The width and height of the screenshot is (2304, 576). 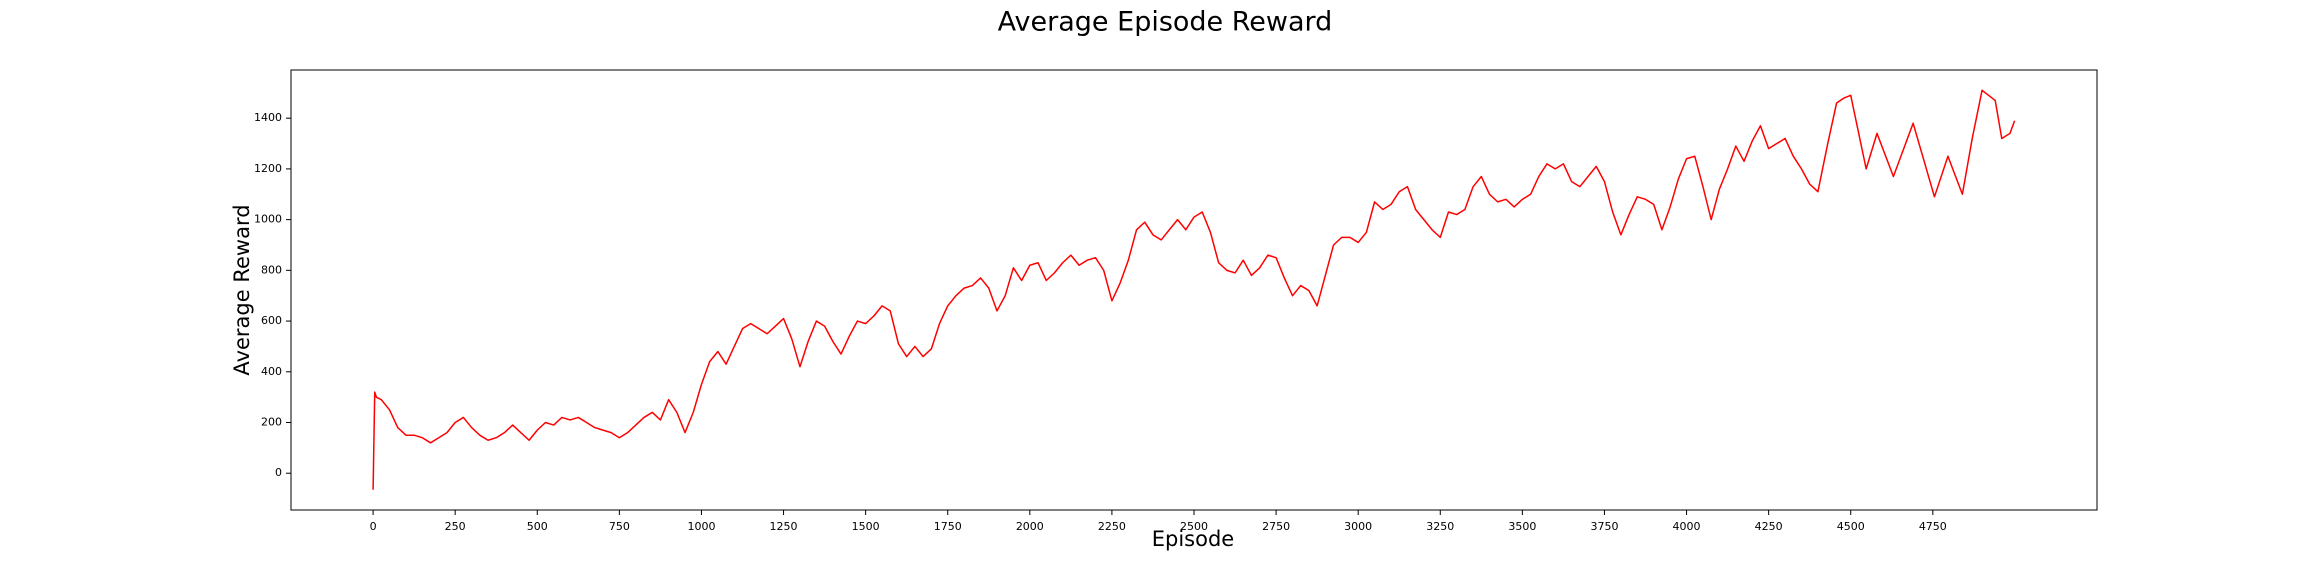 What do you see at coordinates (278, 472) in the screenshot?
I see `y-tick-label: 0` at bounding box center [278, 472].